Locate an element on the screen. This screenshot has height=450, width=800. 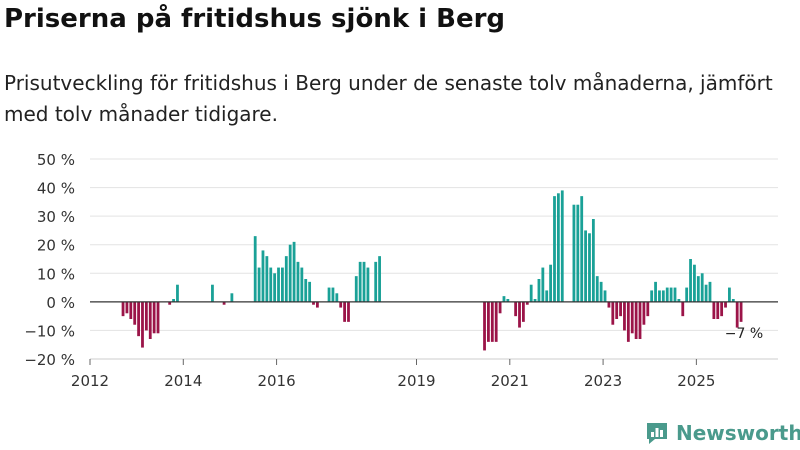
x-tick-label: 2025 is located at coordinates (696, 381).